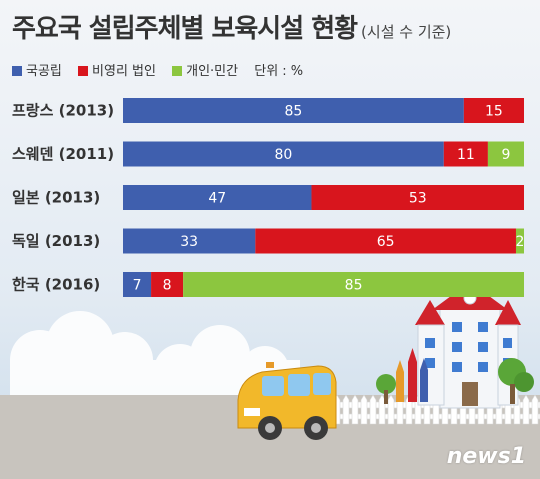 The width and height of the screenshot is (540, 479). I want to click on legend-label-nonprofit: 비영리 법인, so click(124, 71).